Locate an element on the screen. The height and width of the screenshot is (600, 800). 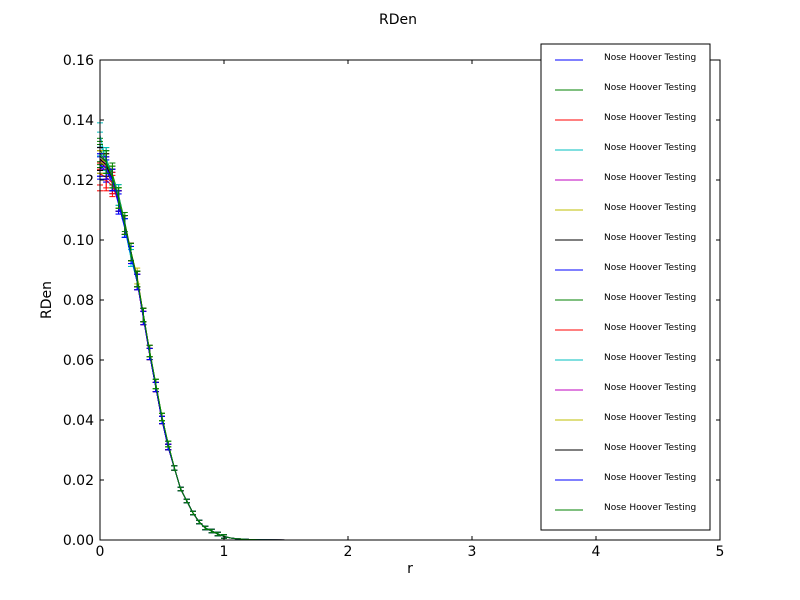
y-tick-label: 0.12 is located at coordinates (78, 181).